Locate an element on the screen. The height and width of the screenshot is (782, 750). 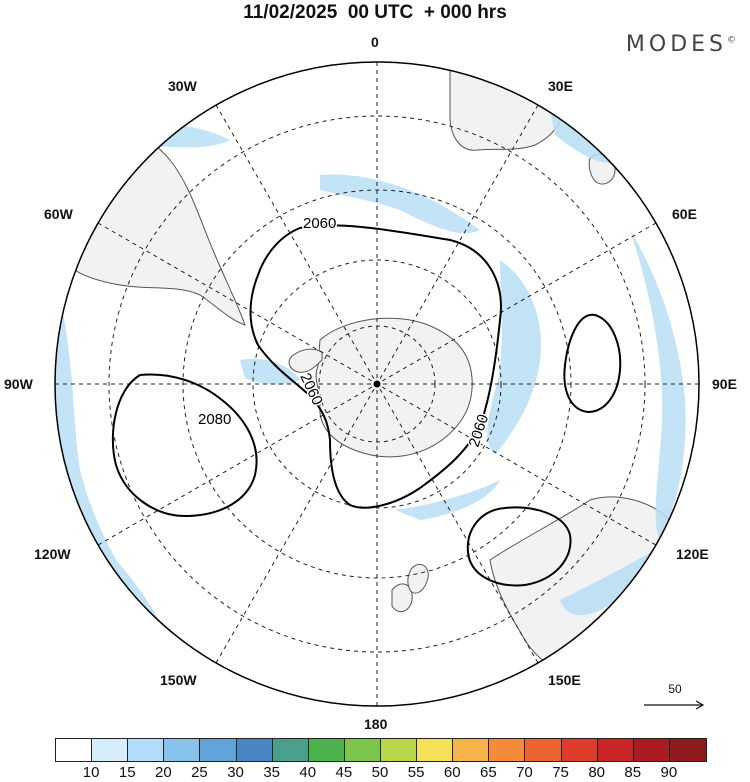
lon-label-30e: 30E is located at coordinates (560, 86).